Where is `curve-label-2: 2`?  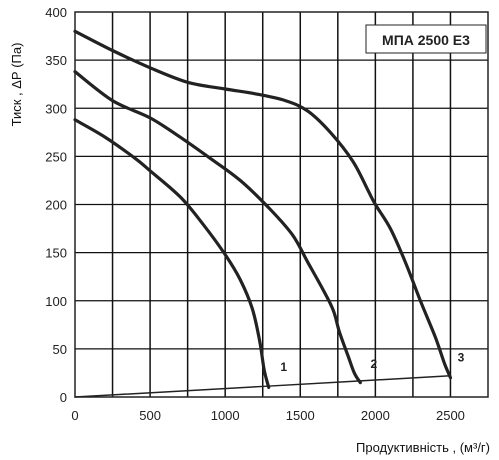 curve-label-2: 2 is located at coordinates (374, 364).